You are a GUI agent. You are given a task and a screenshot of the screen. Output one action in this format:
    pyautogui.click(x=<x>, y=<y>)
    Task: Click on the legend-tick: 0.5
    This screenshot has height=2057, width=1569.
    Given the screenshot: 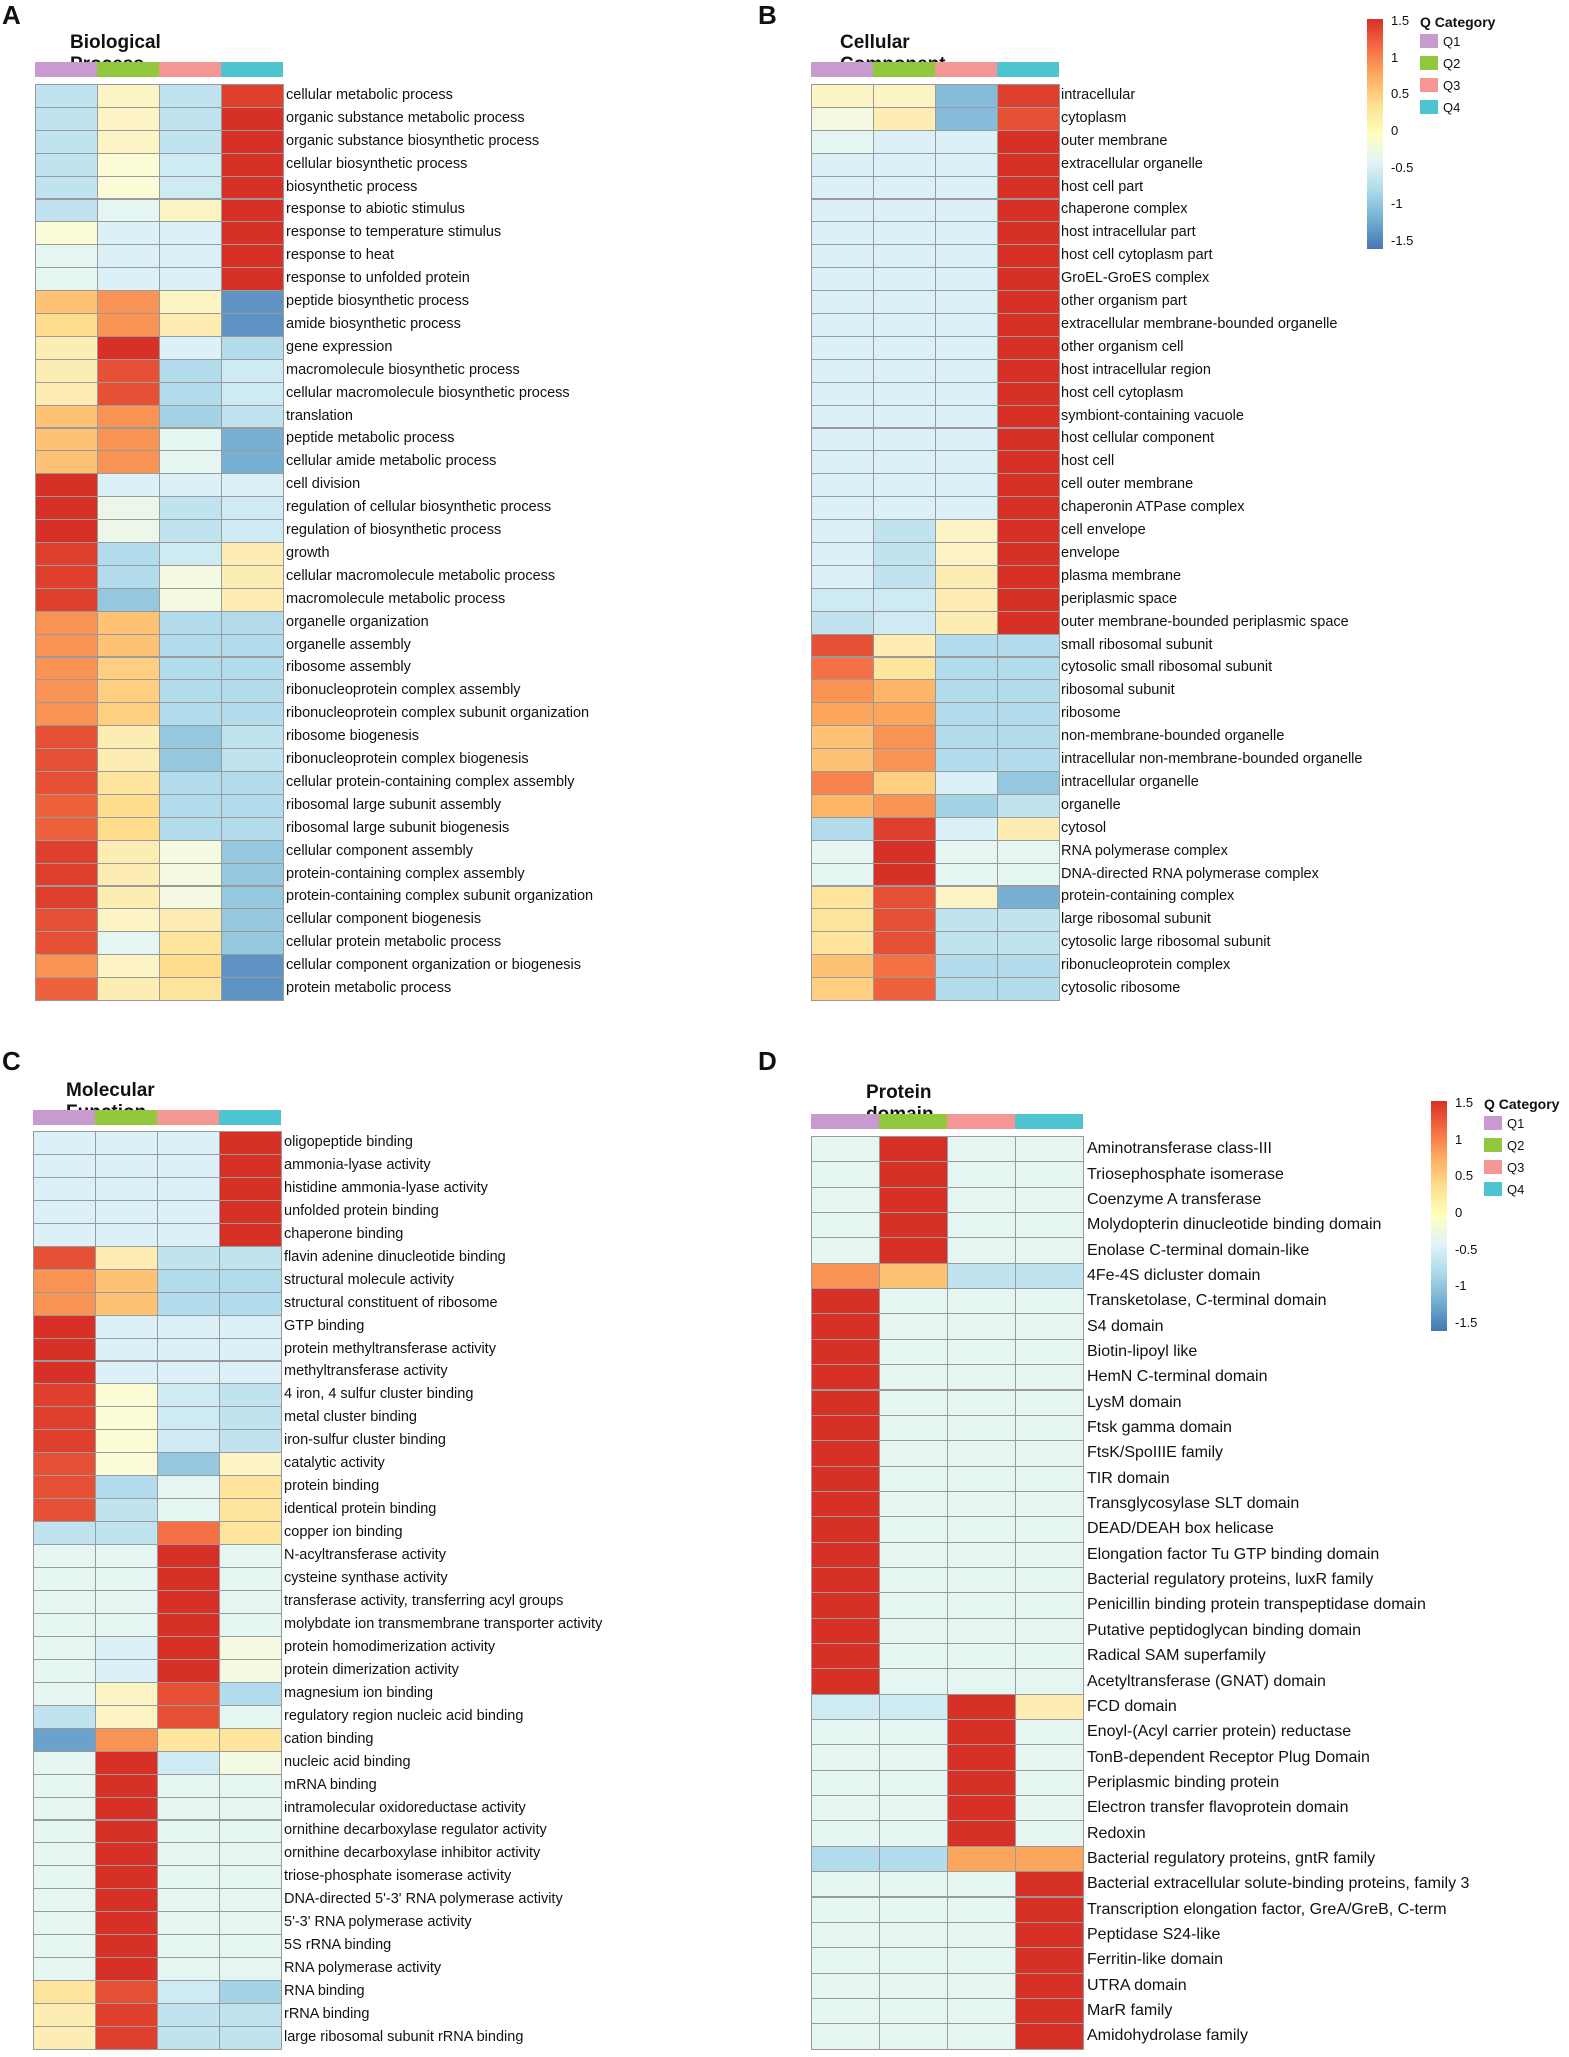 What is the action you would take?
    pyautogui.click(x=1464, y=1176)
    